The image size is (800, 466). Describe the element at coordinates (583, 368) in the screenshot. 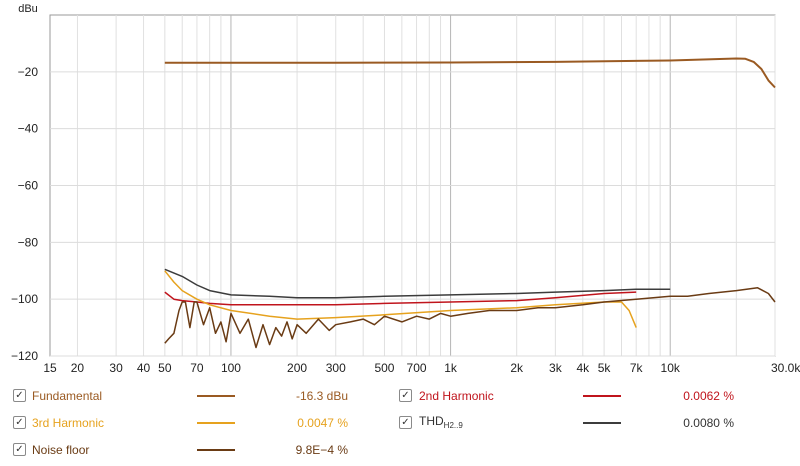

I see `x-tick-label: 4k` at that location.